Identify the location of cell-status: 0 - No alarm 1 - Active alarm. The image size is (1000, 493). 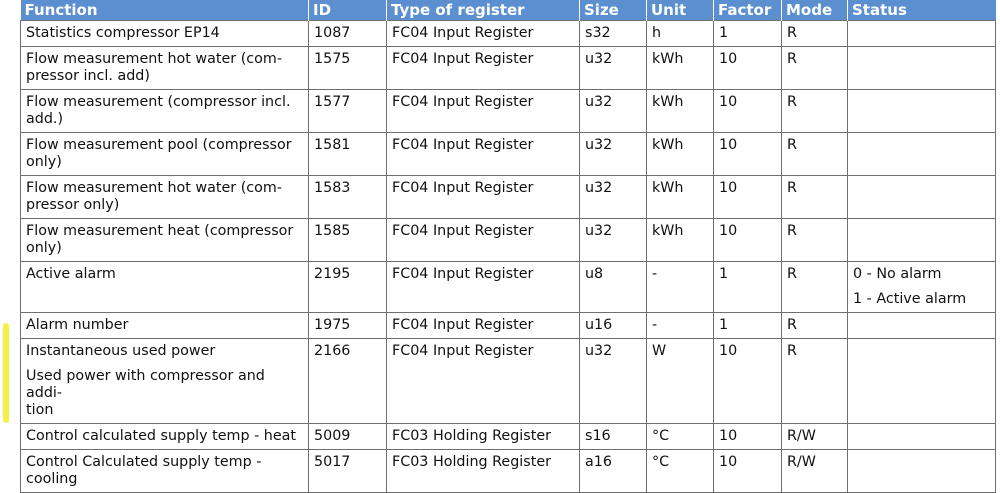
(921, 287).